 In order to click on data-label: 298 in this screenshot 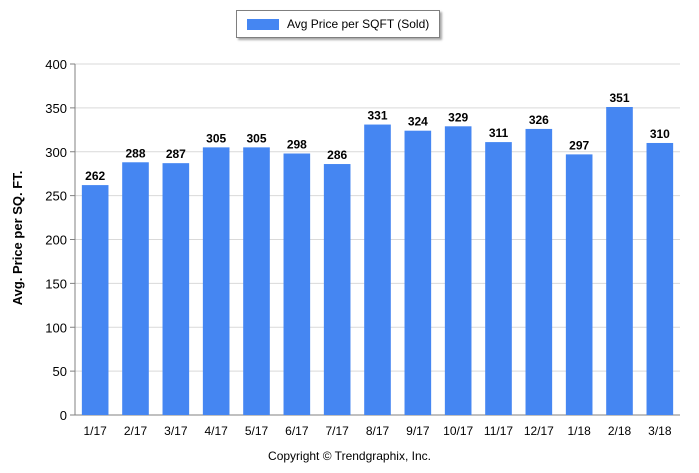, I will do `click(297, 145)`.